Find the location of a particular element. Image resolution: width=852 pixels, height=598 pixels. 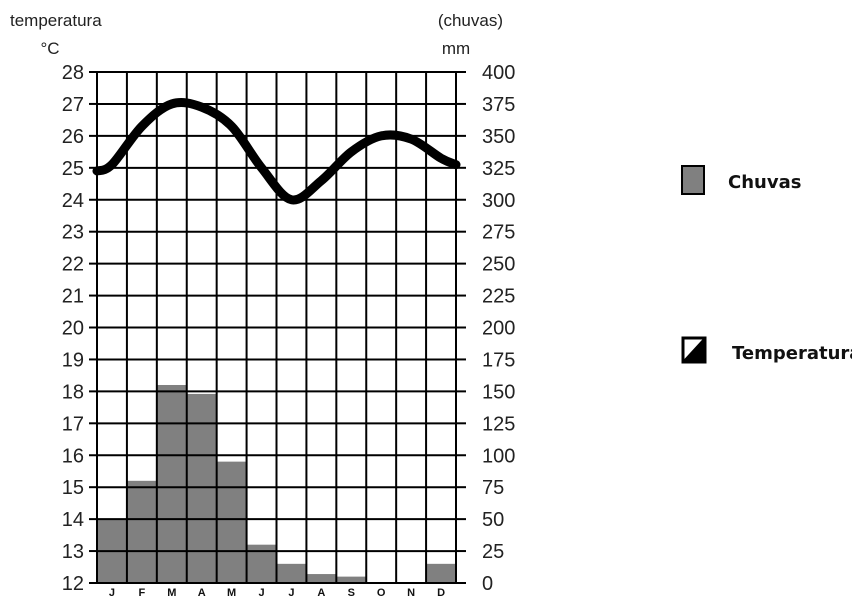

left-tick-label: 21 is located at coordinates (73, 297).